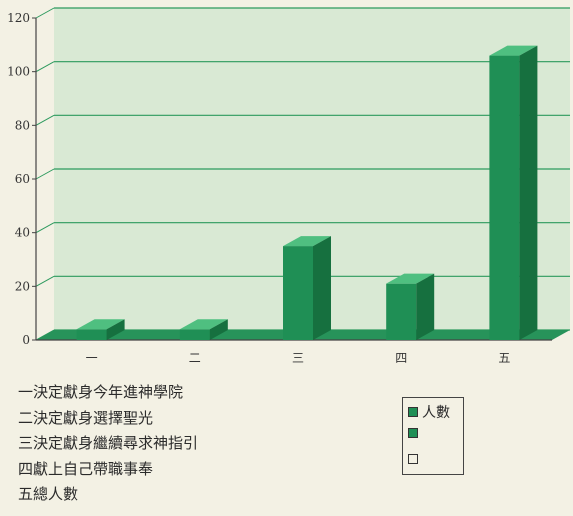 The image size is (573, 516). I want to click on x-tick-label: 一, so click(92, 358).